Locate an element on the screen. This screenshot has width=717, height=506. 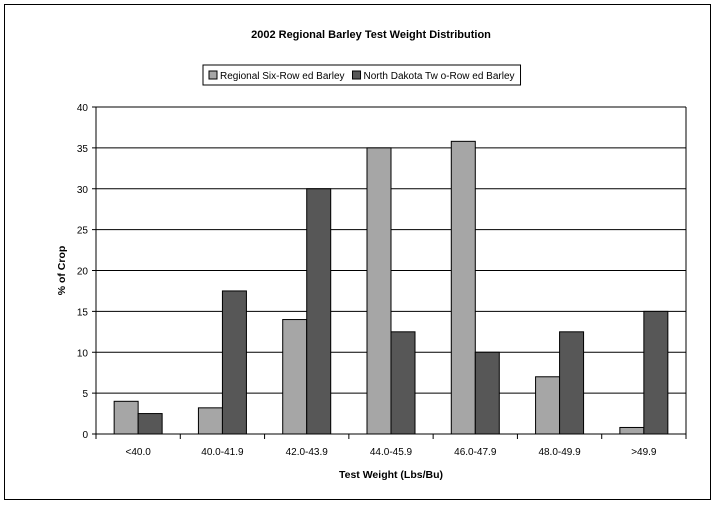
y-tick-labels: 0 5 10 15 20 25 30 35 40 is located at coordinates (83, 272).